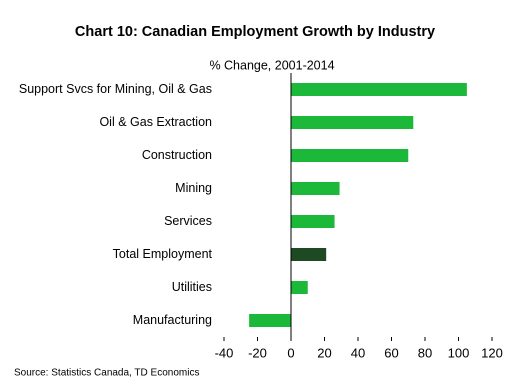 The height and width of the screenshot is (386, 519). Describe the element at coordinates (324, 352) in the screenshot. I see `x-tick-label: 20` at that location.